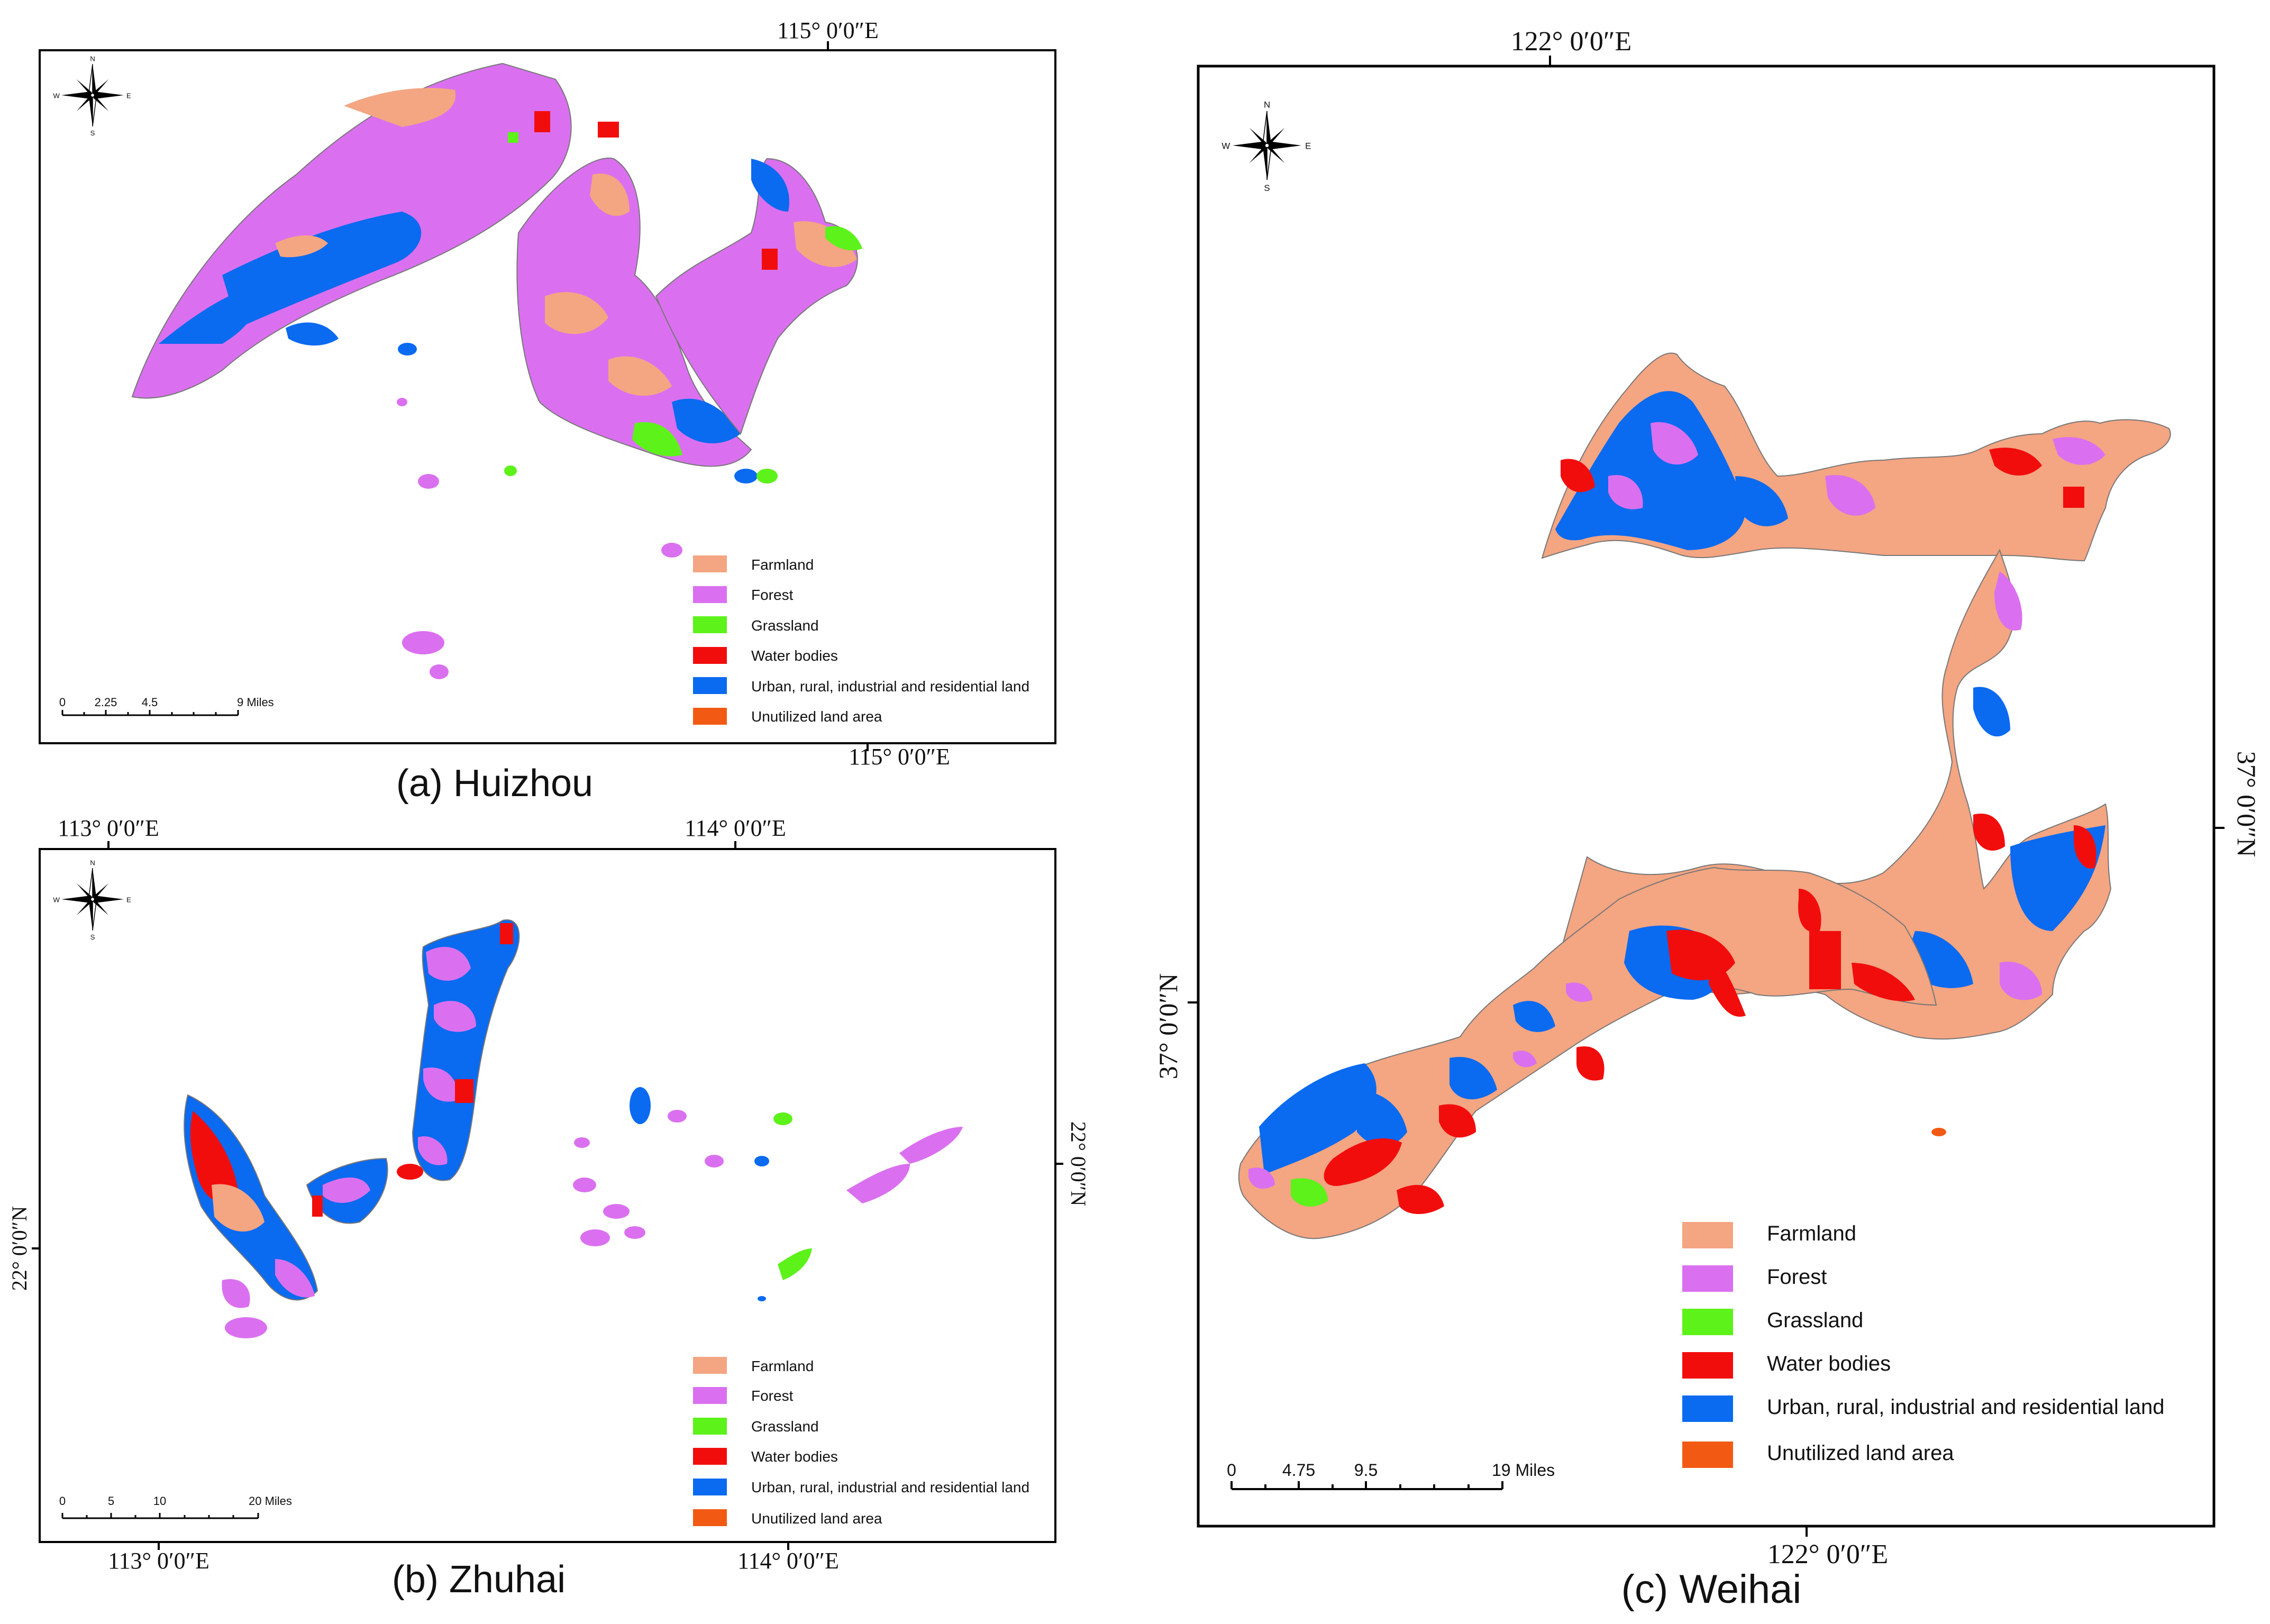 The image size is (2270, 1624). What do you see at coordinates (494, 783) in the screenshot?
I see `panel-caption: (a) Huizhou` at bounding box center [494, 783].